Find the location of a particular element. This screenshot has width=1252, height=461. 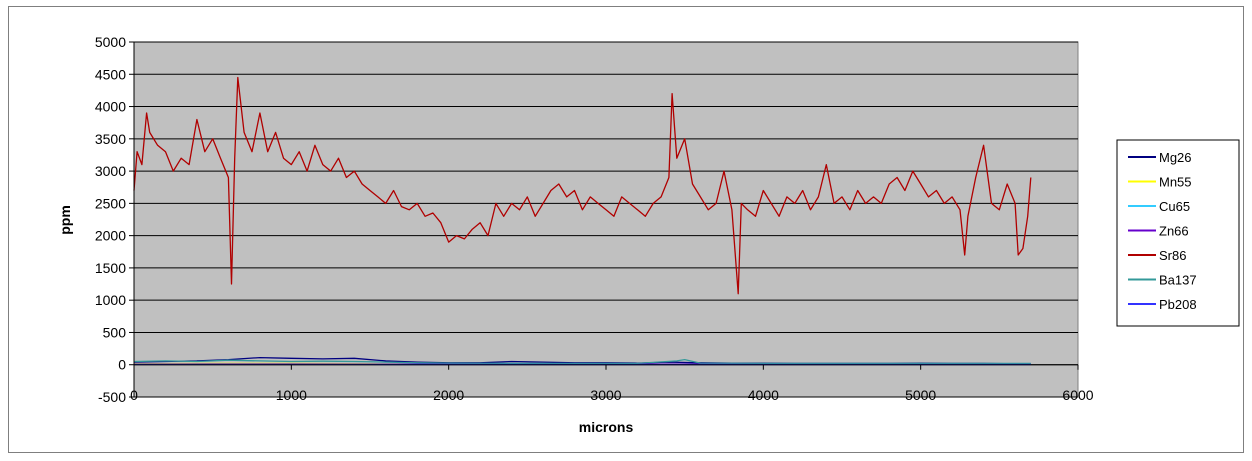

legend-box is located at coordinates (1178, 233).